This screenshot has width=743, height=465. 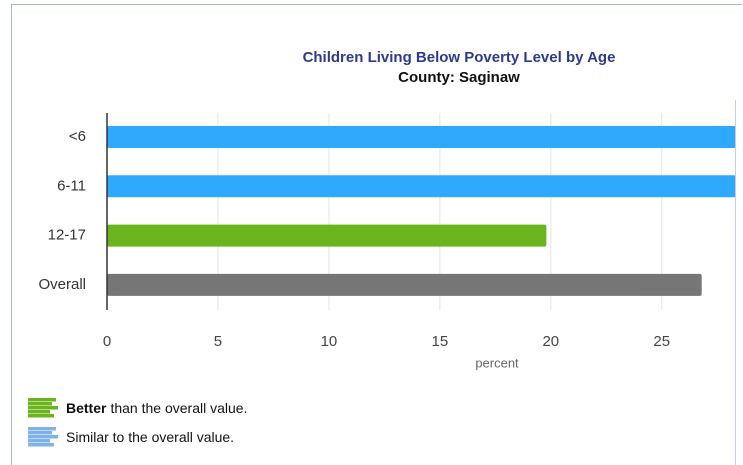 What do you see at coordinates (77, 136) in the screenshot?
I see `y-tick-label: <6` at bounding box center [77, 136].